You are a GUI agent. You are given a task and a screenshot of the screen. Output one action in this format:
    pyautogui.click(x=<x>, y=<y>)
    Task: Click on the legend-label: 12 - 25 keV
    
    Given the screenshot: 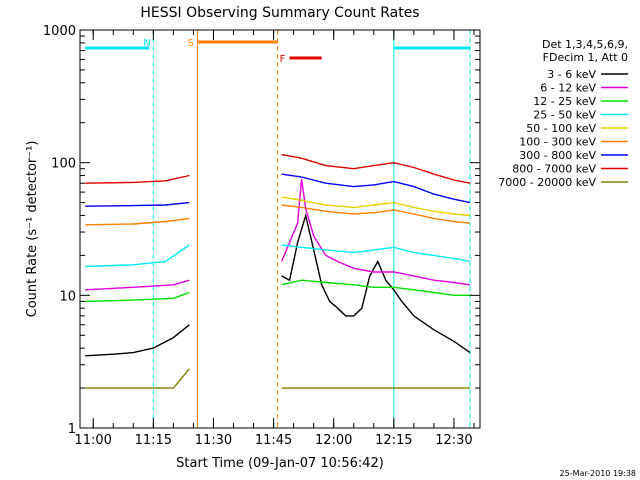 What is the action you would take?
    pyautogui.click(x=564, y=101)
    